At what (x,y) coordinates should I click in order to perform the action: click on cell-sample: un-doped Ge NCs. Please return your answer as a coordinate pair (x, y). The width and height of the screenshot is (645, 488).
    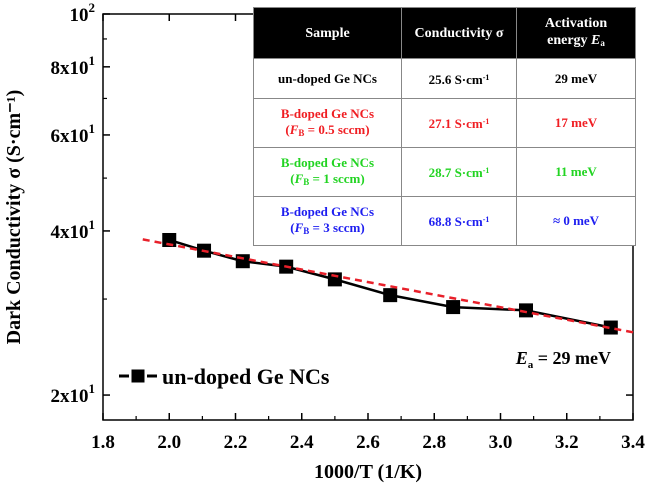
    Looking at the image, I should click on (327, 78).